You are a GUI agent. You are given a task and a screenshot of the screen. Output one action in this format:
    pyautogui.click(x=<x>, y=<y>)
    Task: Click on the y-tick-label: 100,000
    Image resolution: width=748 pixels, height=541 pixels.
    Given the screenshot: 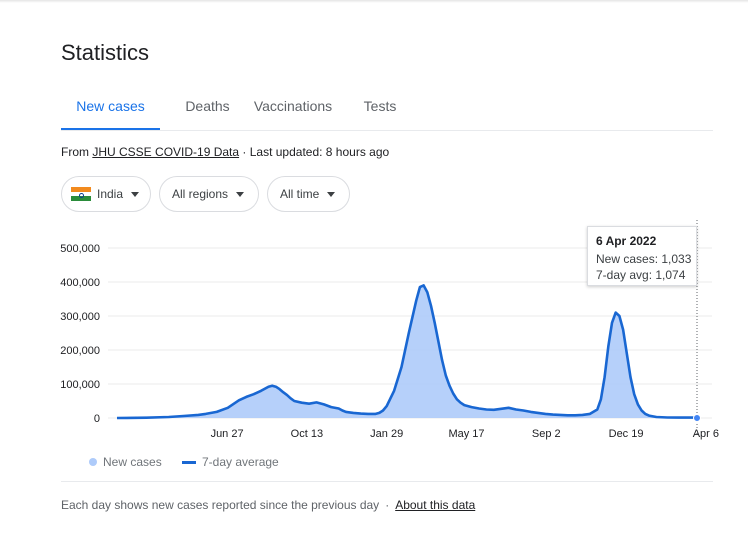 What is the action you would take?
    pyautogui.click(x=80, y=385)
    